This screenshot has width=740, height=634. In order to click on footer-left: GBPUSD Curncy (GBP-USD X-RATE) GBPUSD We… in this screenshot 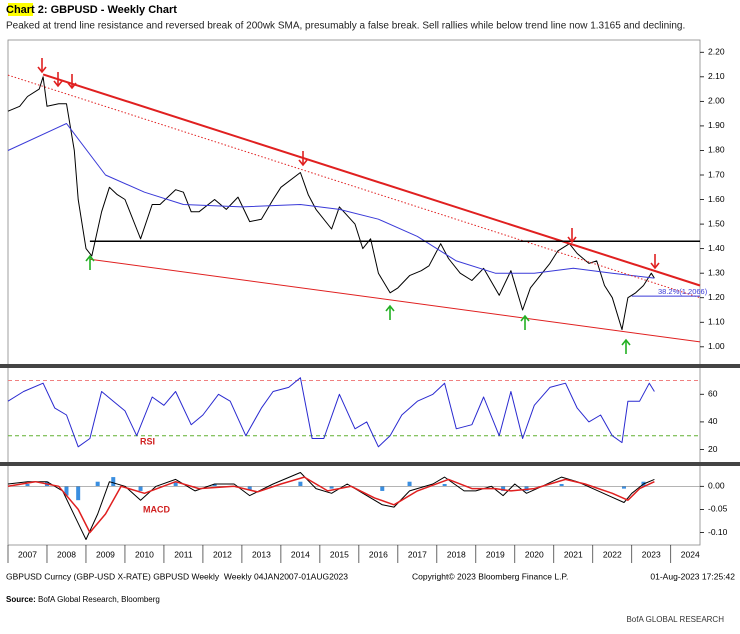, I will do `click(177, 576)`.